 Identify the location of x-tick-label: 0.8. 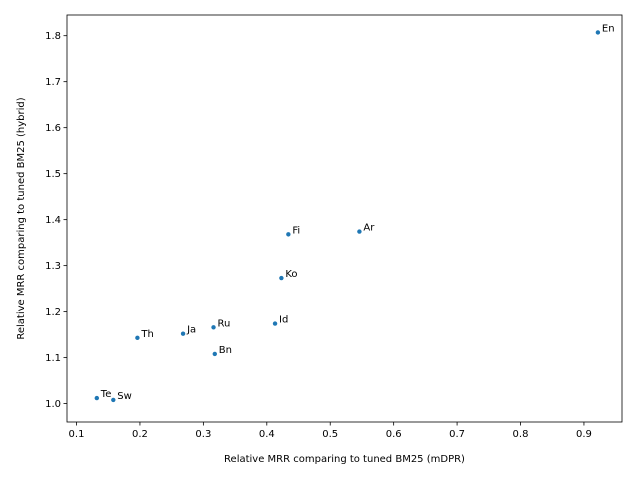
(521, 434).